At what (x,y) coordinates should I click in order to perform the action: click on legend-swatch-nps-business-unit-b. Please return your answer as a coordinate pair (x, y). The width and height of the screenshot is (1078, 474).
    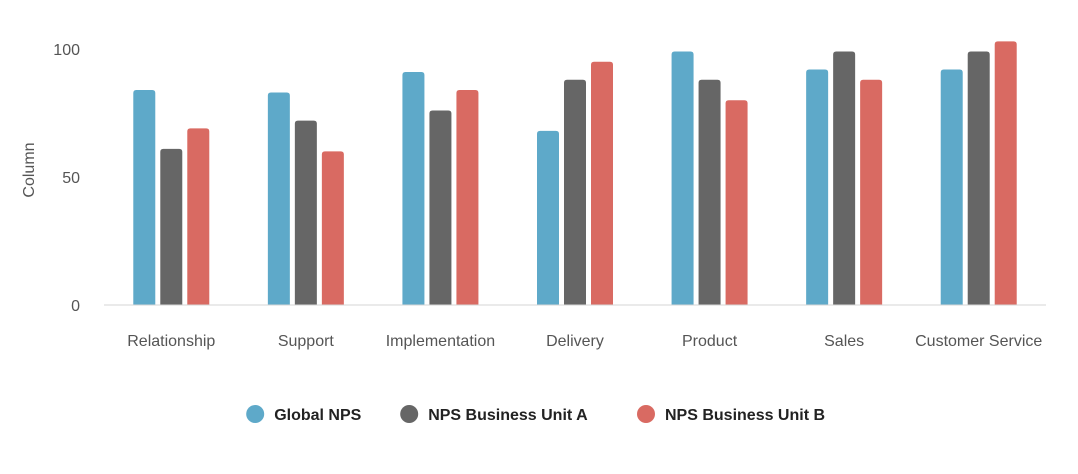
    Looking at the image, I should click on (646, 414).